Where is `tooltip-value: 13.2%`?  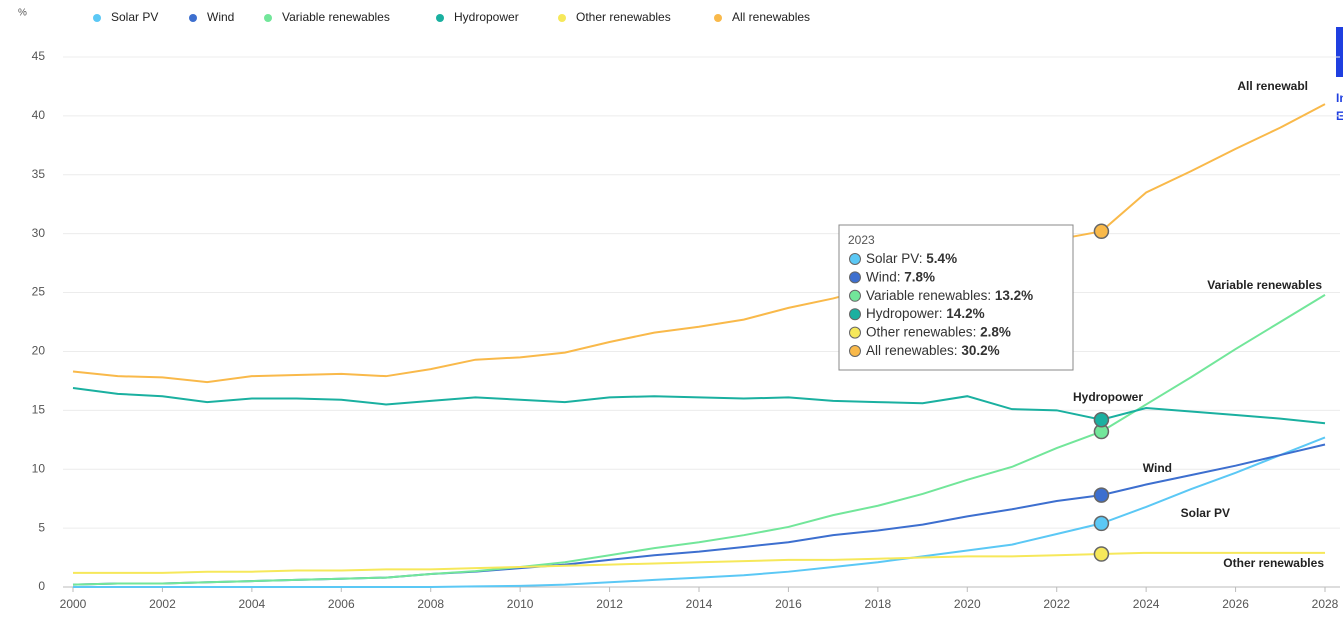
tooltip-value: 13.2% is located at coordinates (1014, 294).